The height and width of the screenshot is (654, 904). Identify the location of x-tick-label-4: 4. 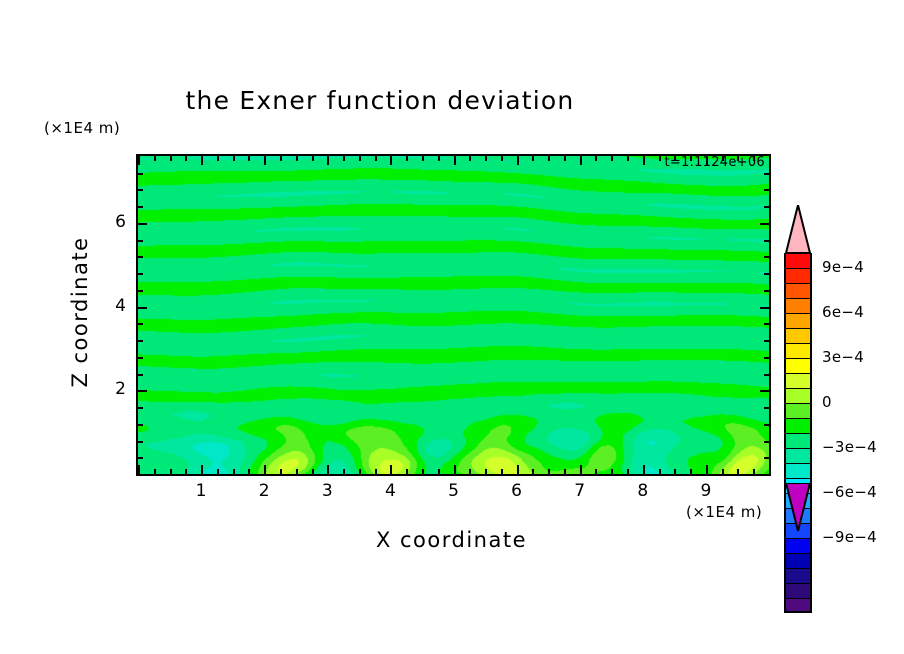
(390, 491).